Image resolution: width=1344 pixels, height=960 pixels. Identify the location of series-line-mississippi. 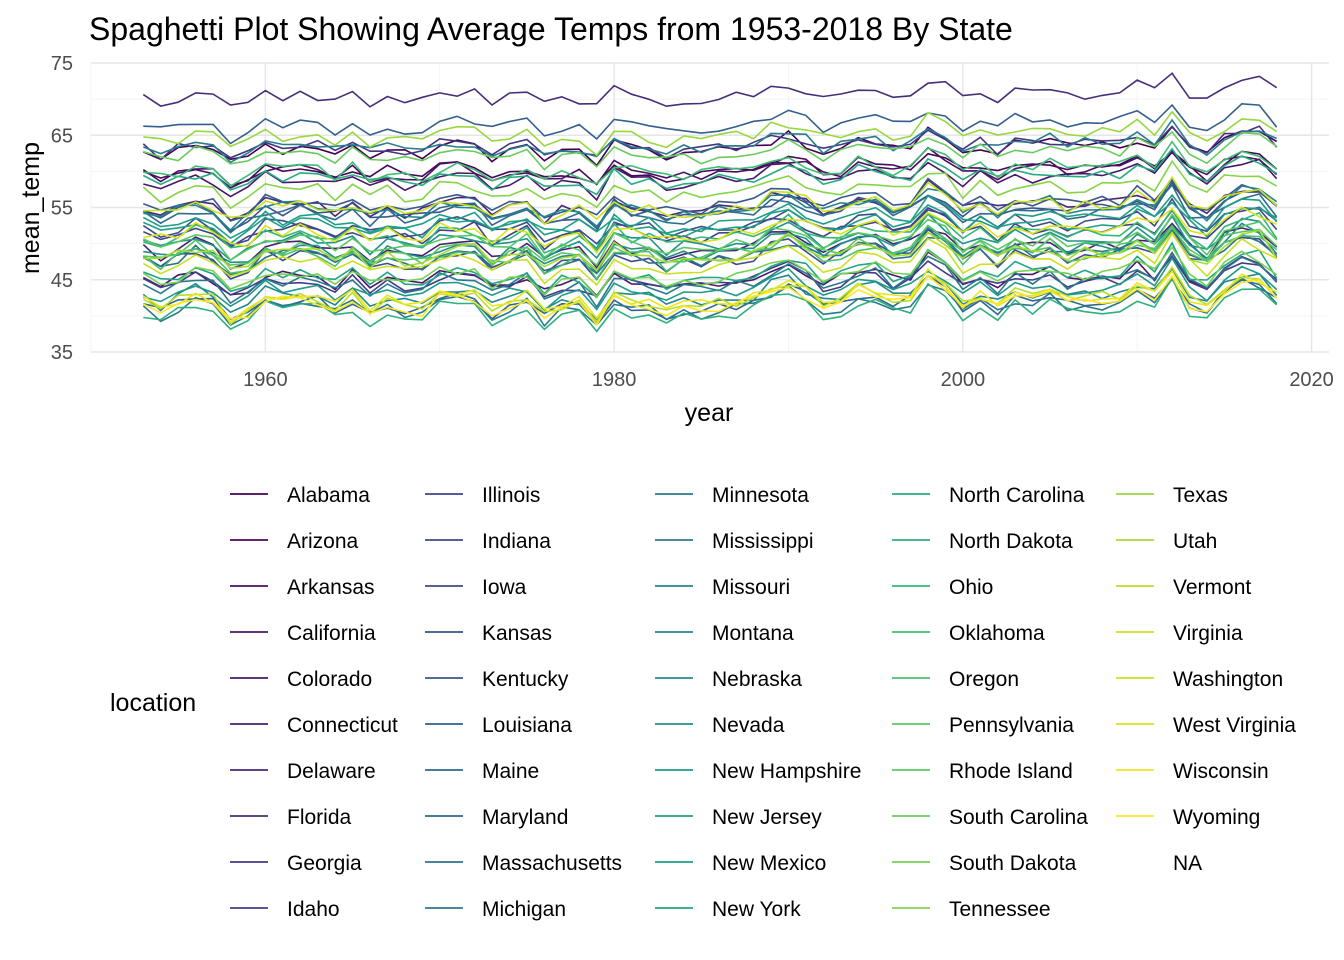
(710, 141).